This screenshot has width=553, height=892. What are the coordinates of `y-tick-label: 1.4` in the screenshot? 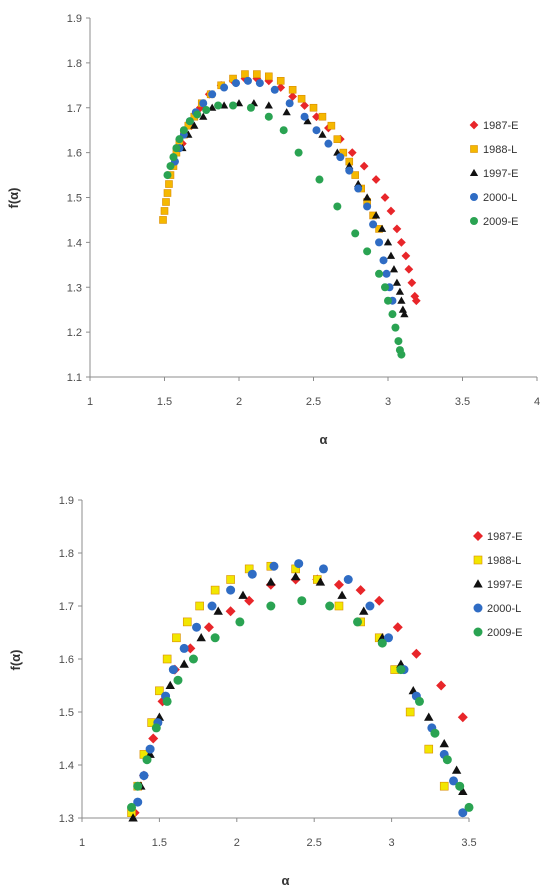 It's located at (66, 766).